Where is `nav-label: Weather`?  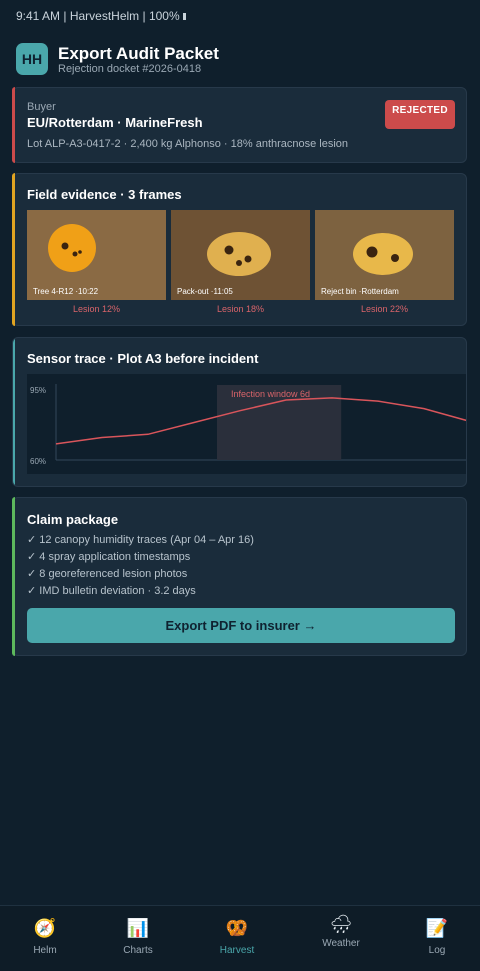 nav-label: Weather is located at coordinates (341, 943).